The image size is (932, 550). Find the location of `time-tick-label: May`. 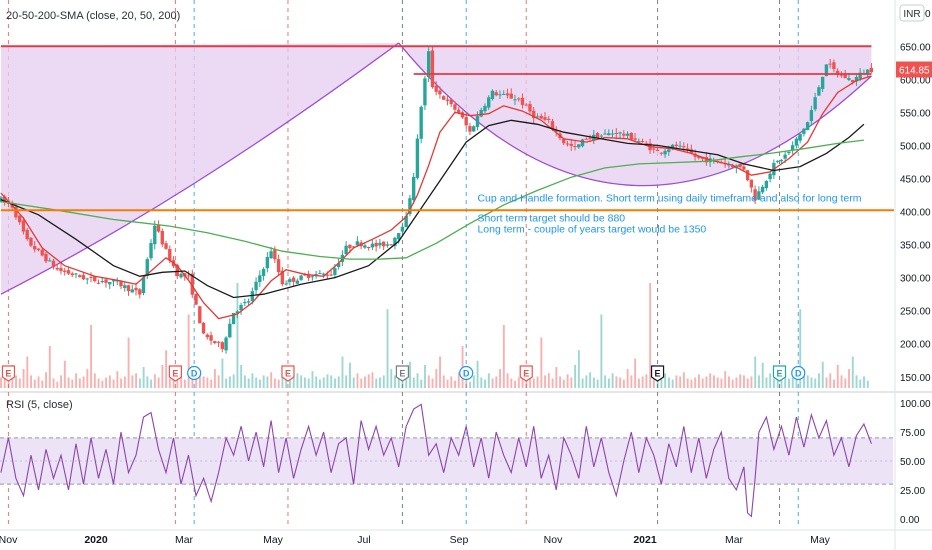

time-tick-label: May is located at coordinates (820, 540).